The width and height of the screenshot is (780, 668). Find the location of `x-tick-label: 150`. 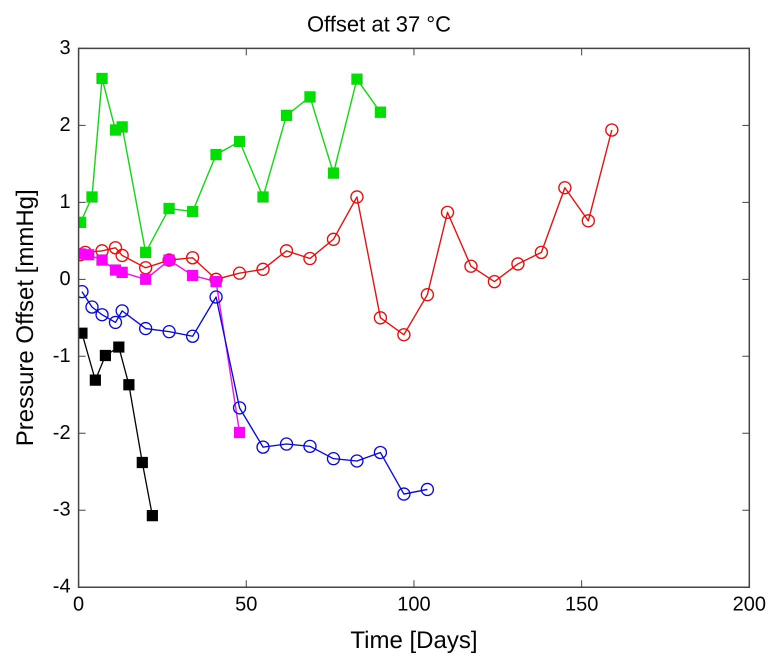

x-tick-label: 150 is located at coordinates (581, 605).